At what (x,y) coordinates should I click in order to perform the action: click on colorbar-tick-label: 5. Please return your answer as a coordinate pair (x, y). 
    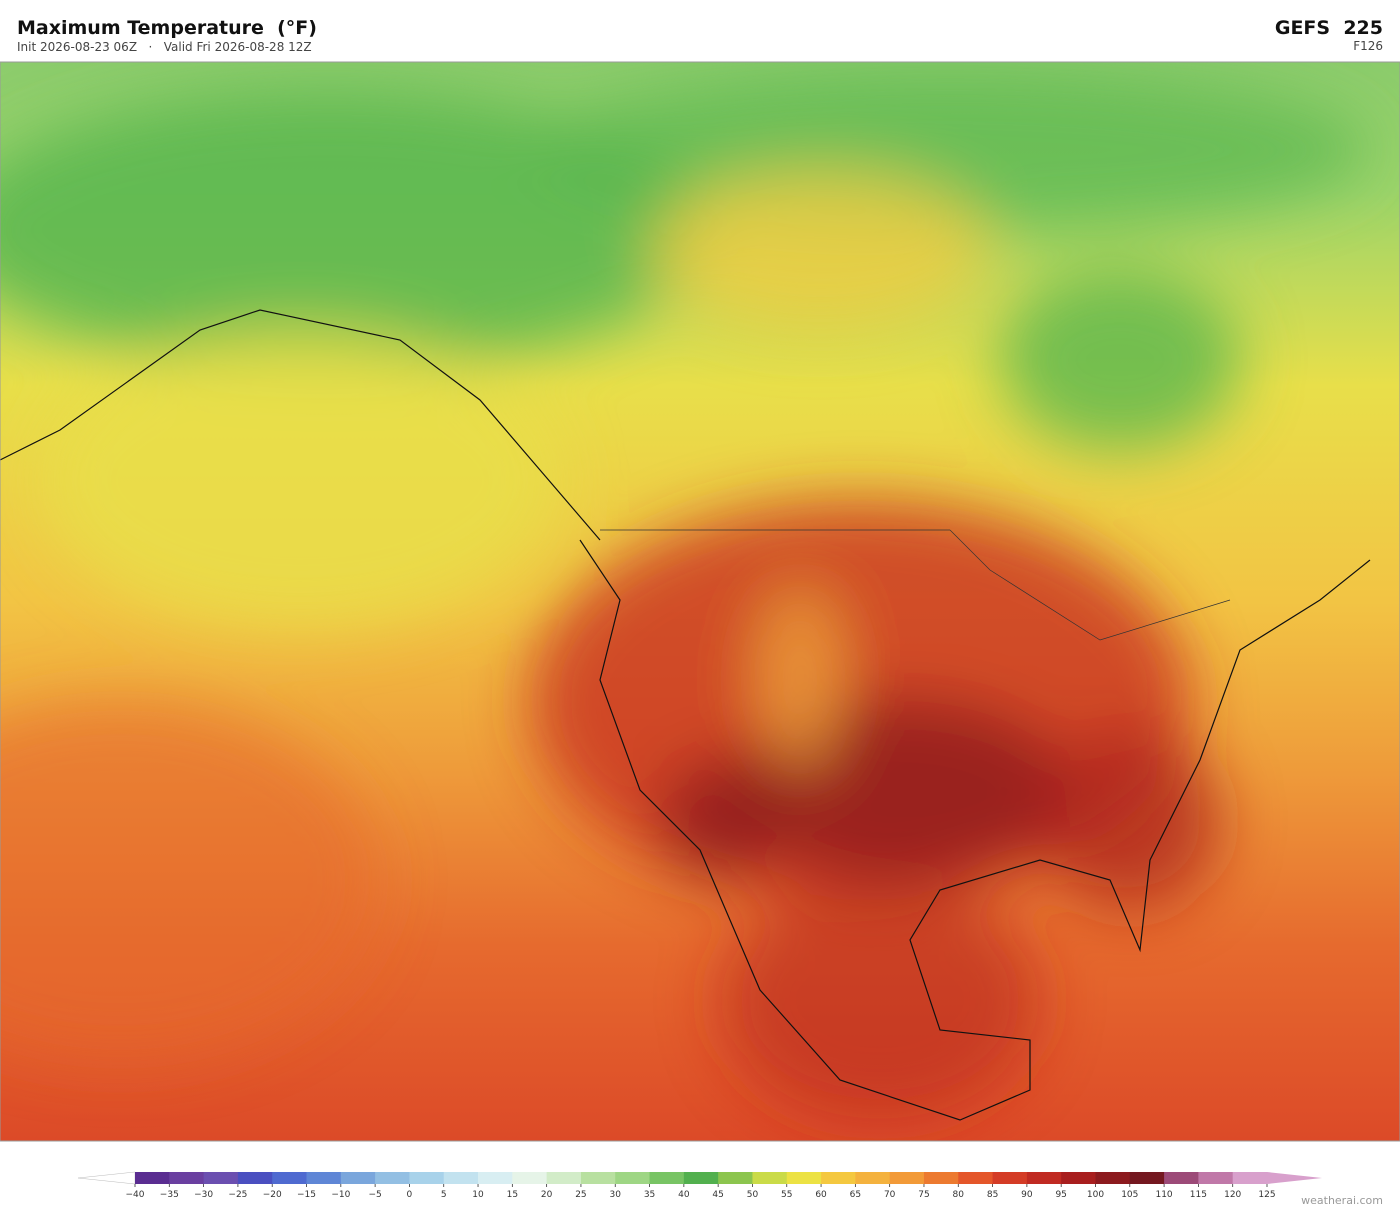
    Looking at the image, I should click on (444, 1195).